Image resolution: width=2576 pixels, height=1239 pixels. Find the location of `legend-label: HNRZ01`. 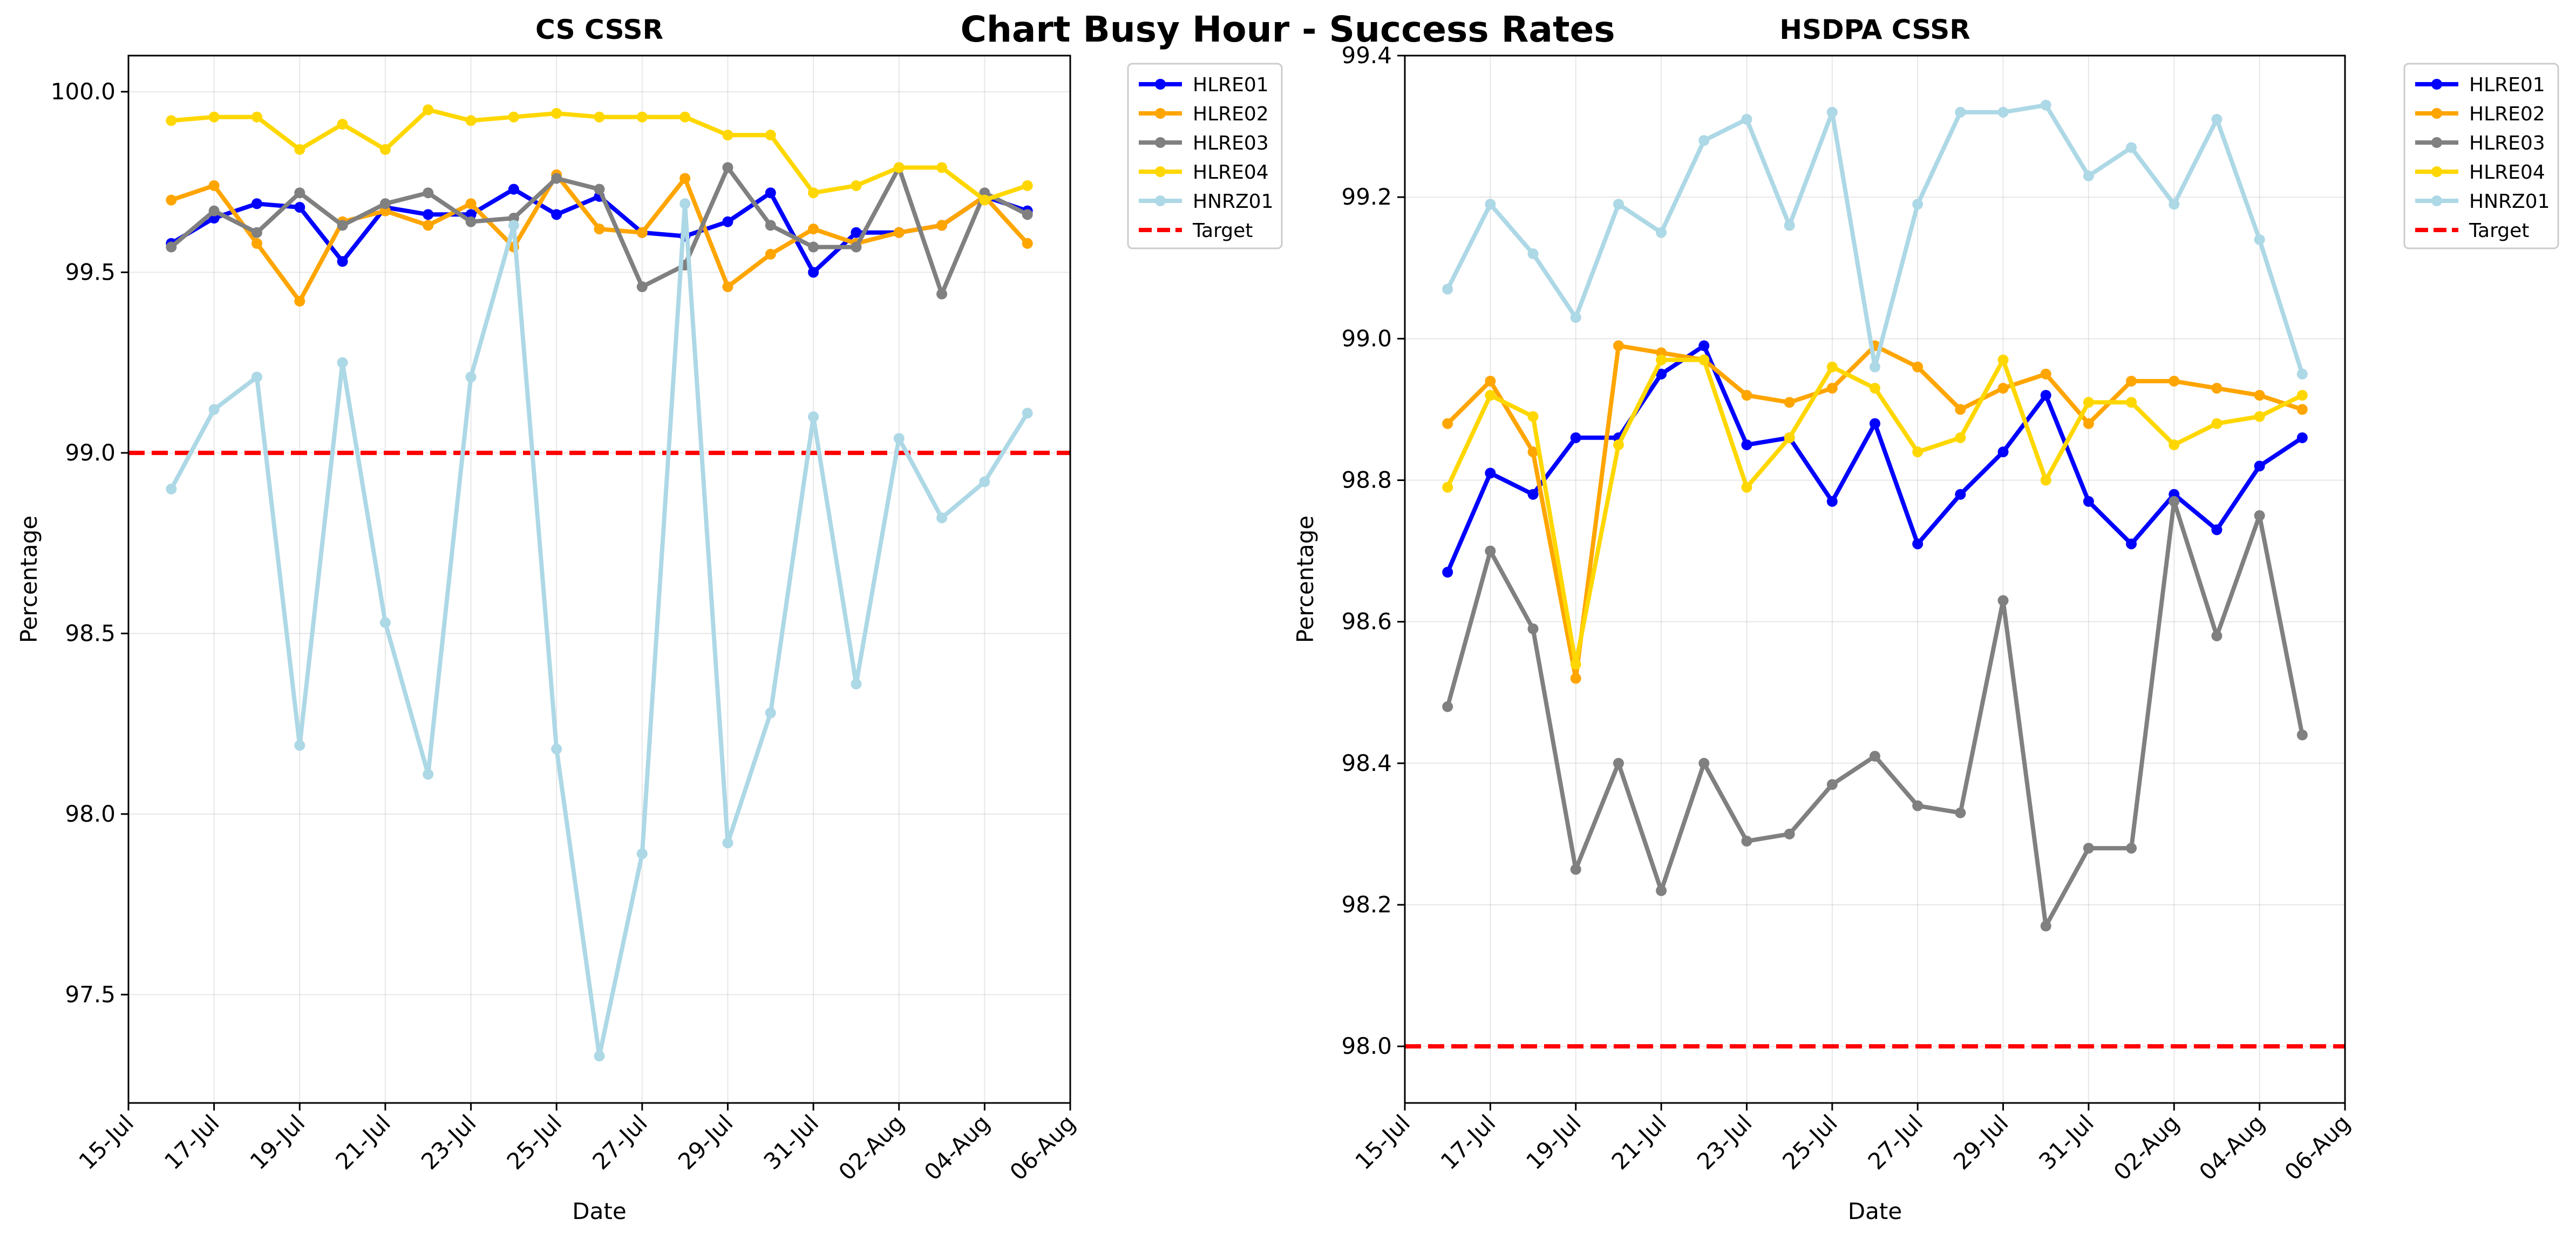

legend-label: HNRZ01 is located at coordinates (2509, 202).